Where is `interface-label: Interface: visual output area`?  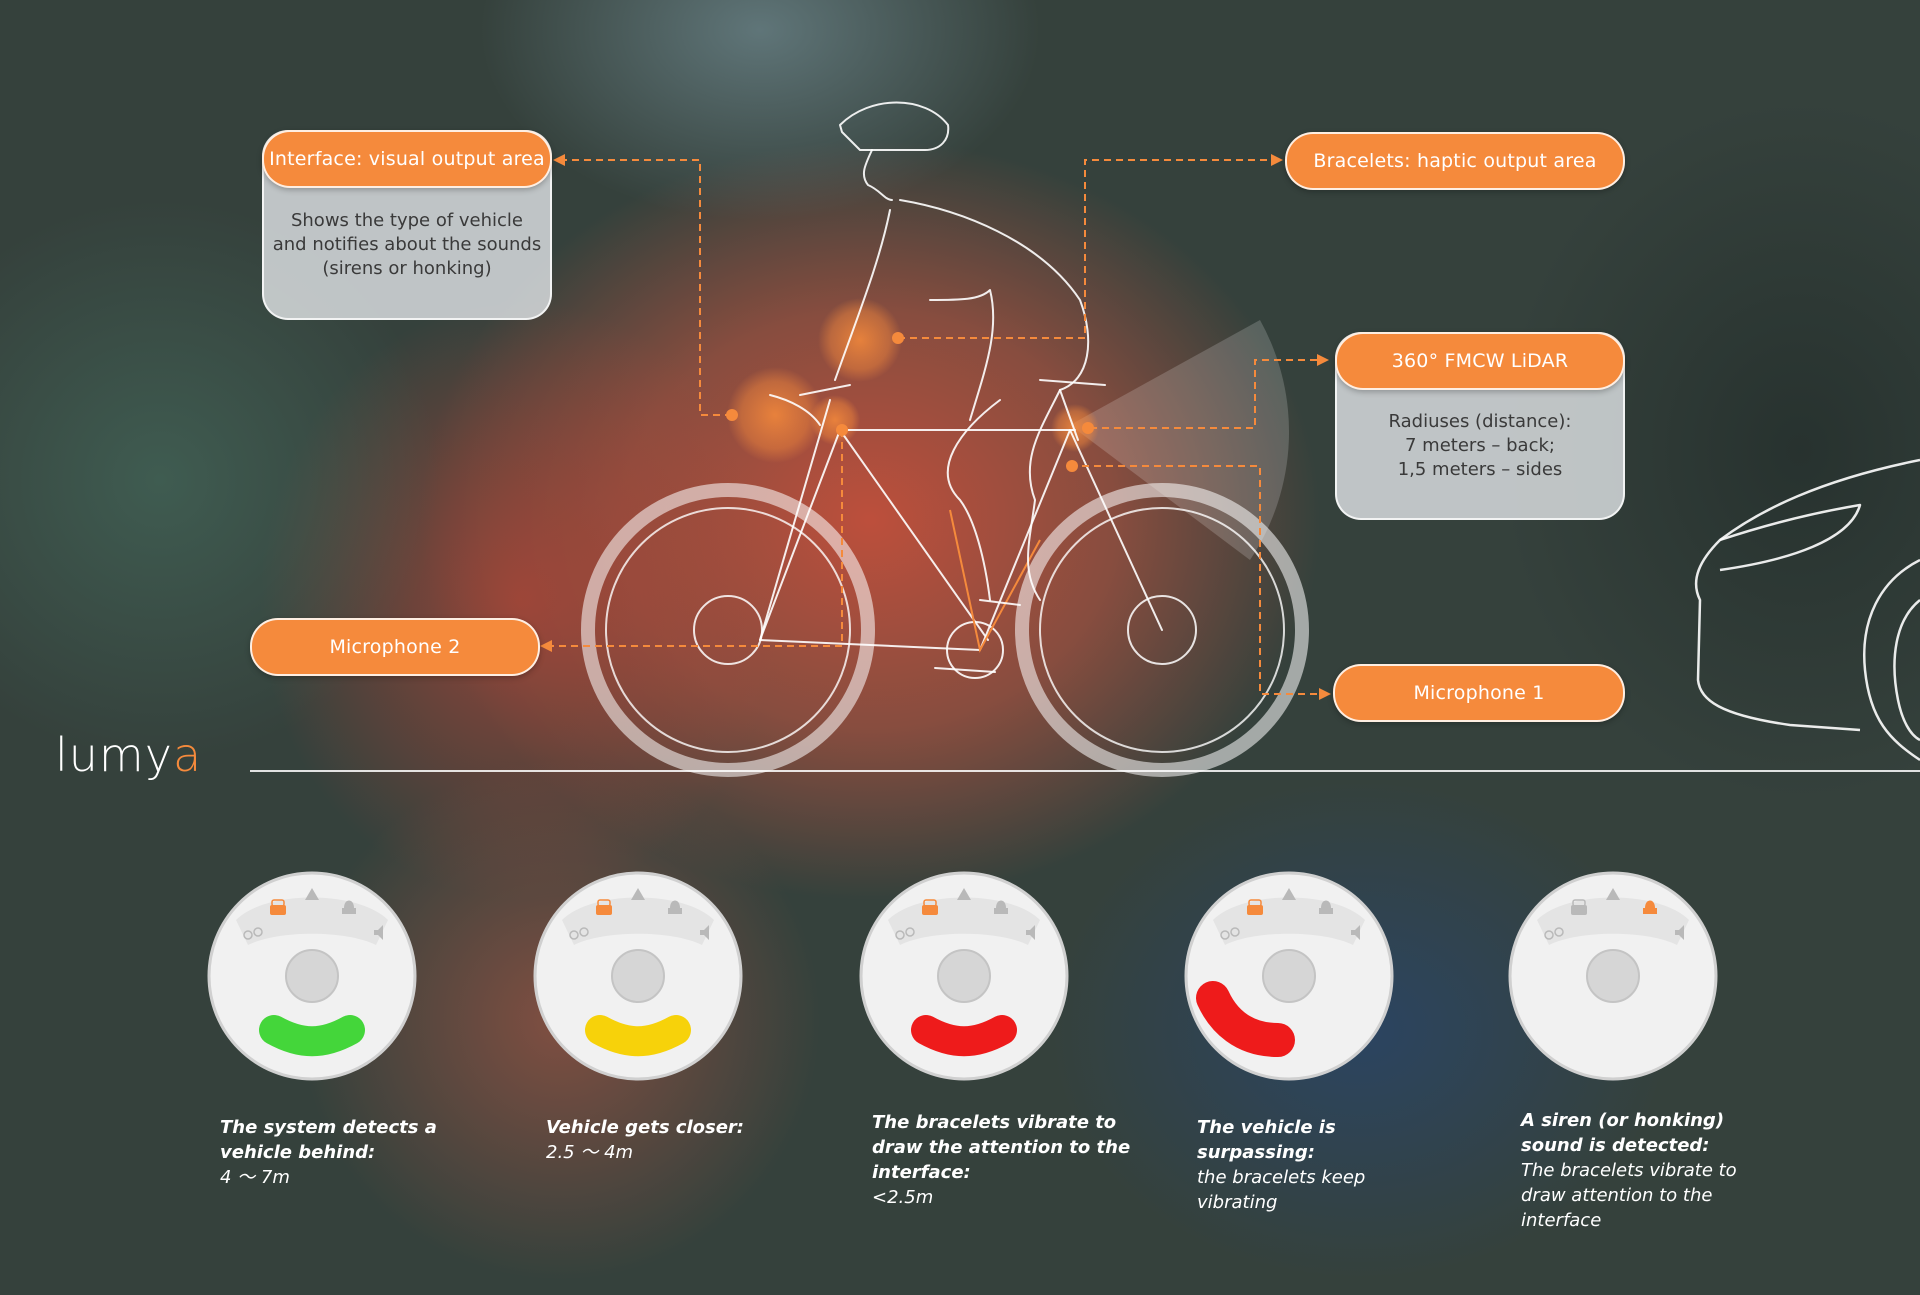
interface-label: Interface: visual output area is located at coordinates (407, 159).